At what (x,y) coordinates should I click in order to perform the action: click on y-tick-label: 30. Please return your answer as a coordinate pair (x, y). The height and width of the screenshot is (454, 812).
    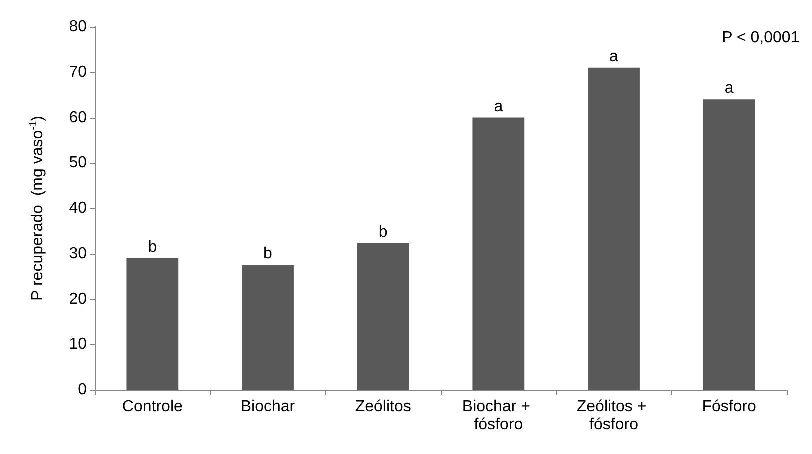
    Looking at the image, I should click on (78, 253).